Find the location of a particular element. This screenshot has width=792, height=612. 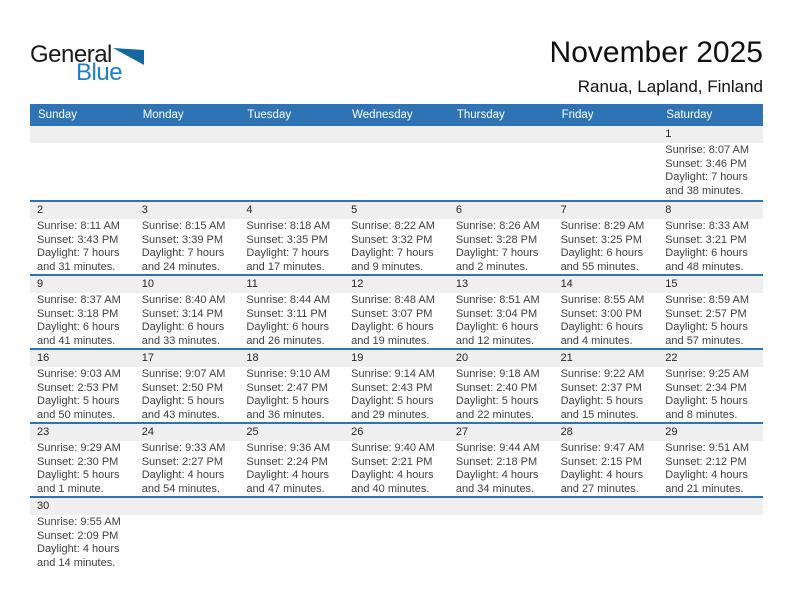

cell-line: and 26 minutes. is located at coordinates (285, 340).